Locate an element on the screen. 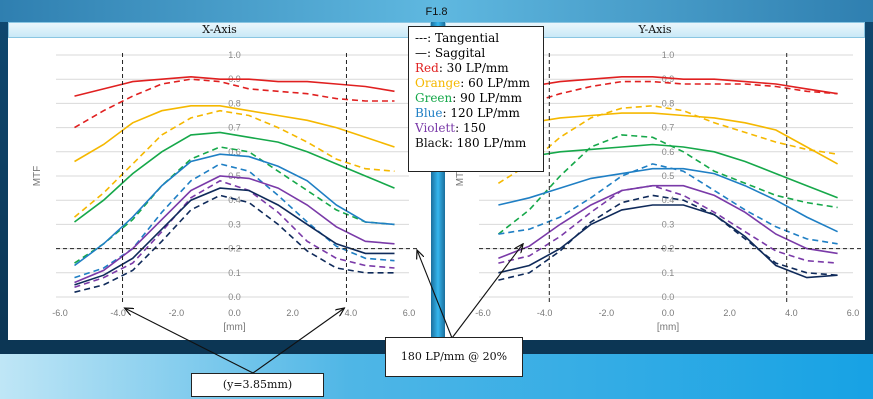  y-axis-orange-dashed-series is located at coordinates (667, 144).